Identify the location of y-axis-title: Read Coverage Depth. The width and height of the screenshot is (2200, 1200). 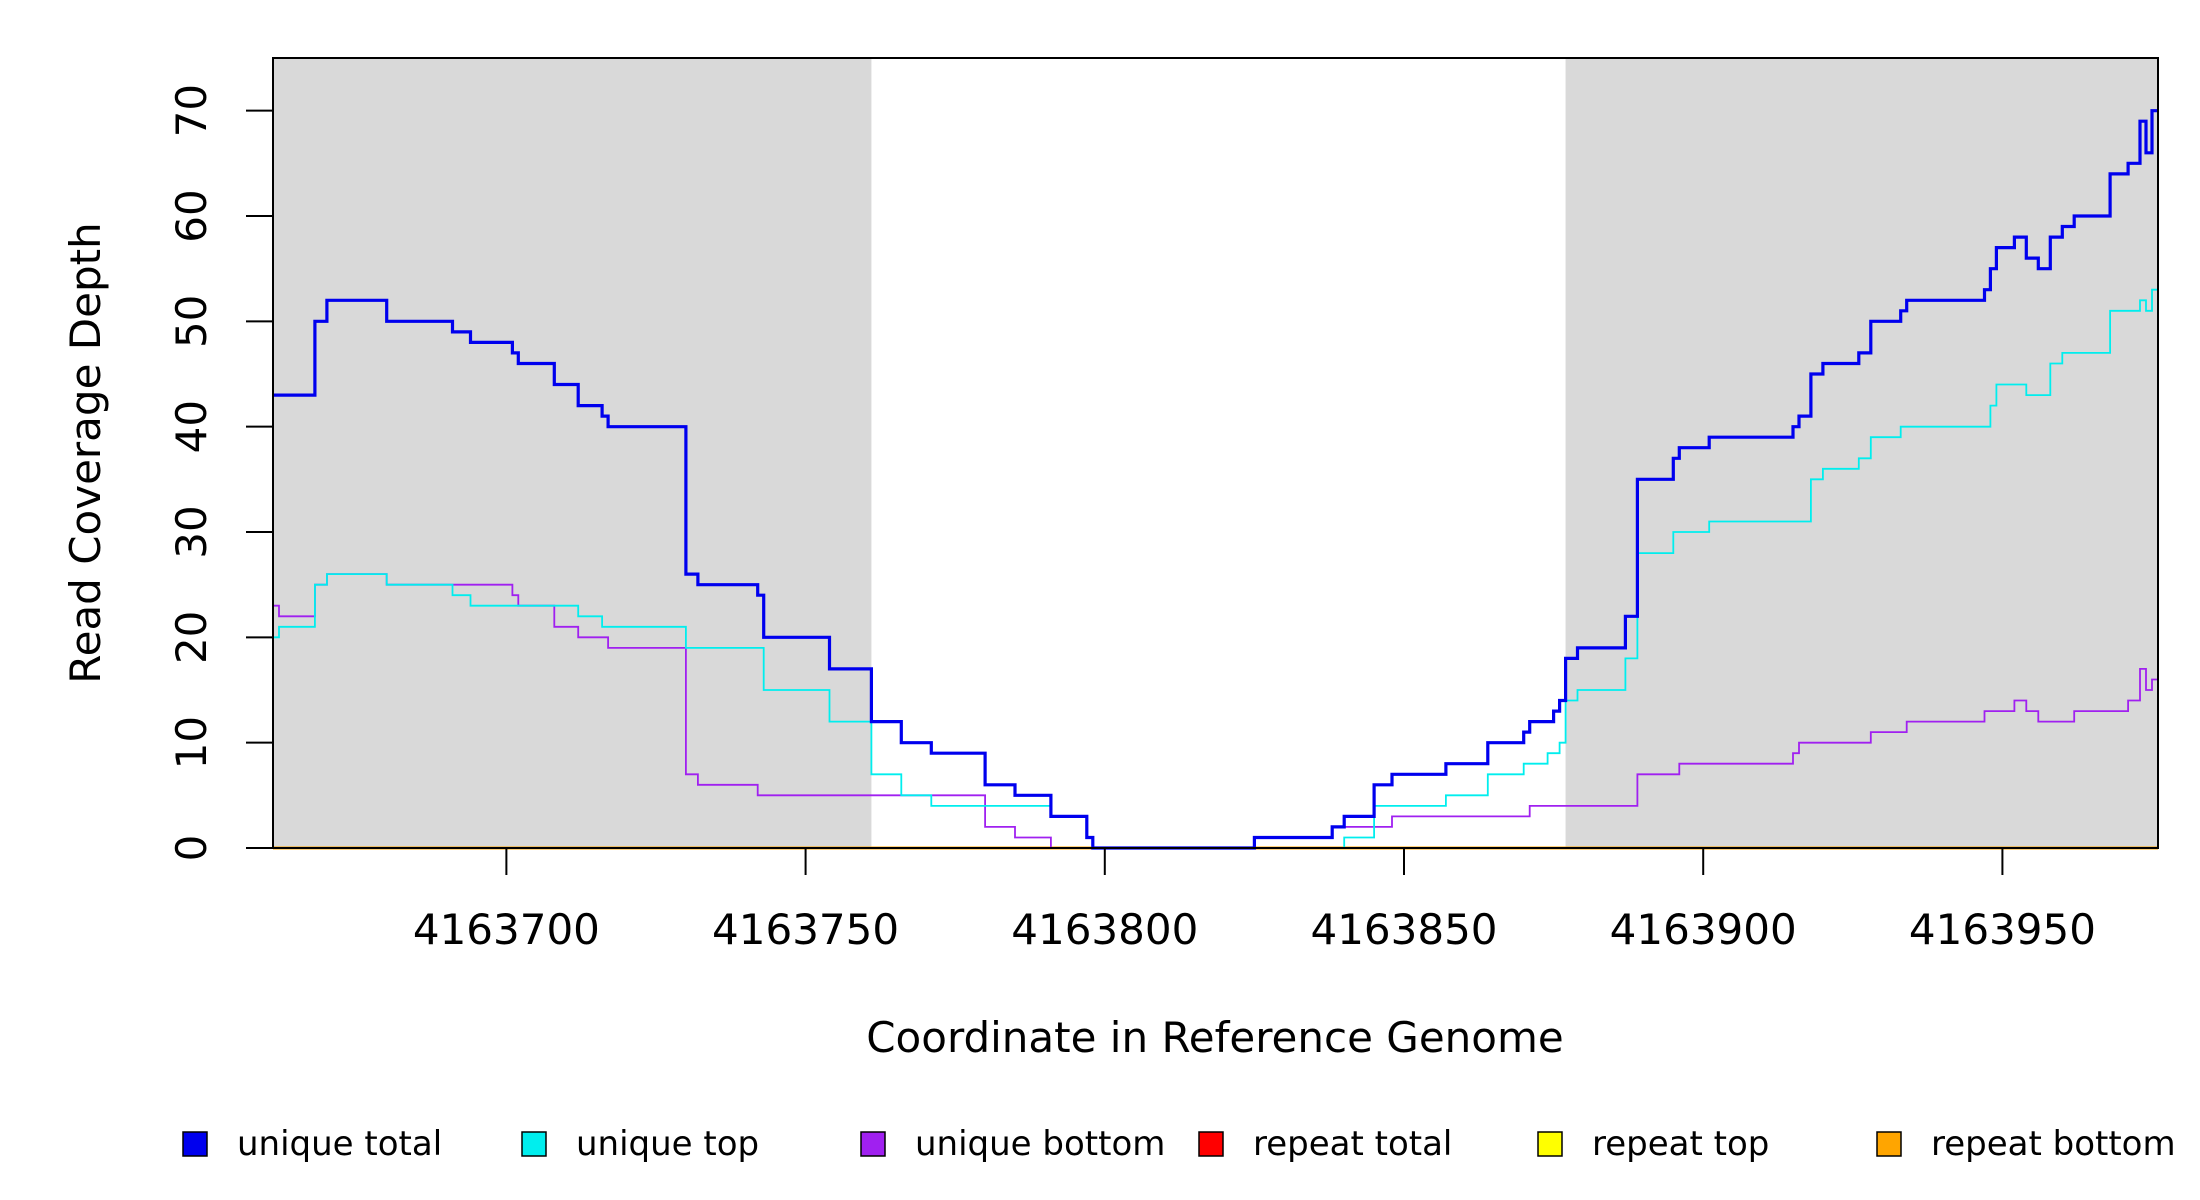
(85, 452).